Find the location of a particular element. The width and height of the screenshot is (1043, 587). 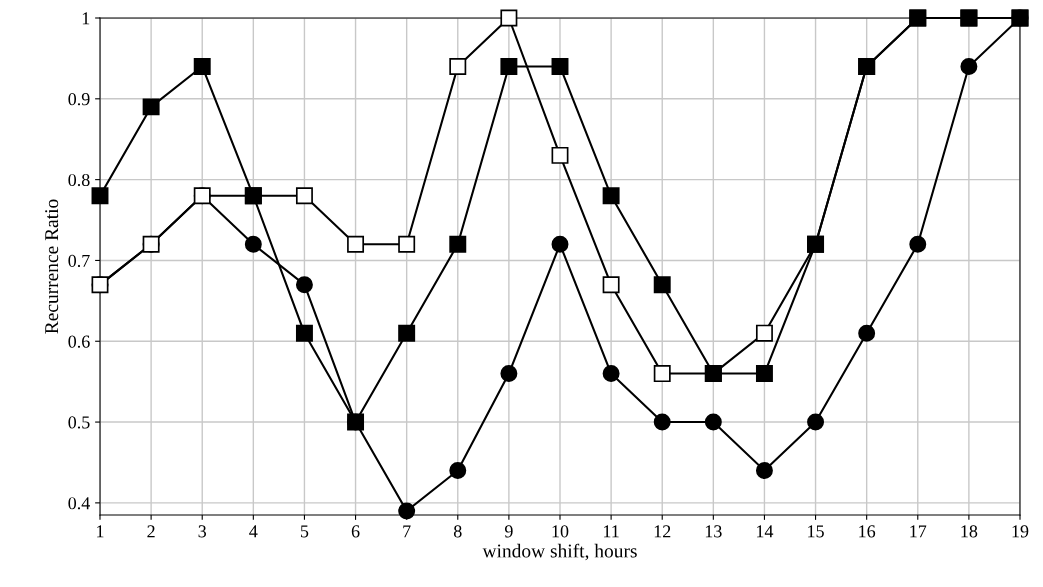

y-tick-label: 0.7 is located at coordinates (79, 260).